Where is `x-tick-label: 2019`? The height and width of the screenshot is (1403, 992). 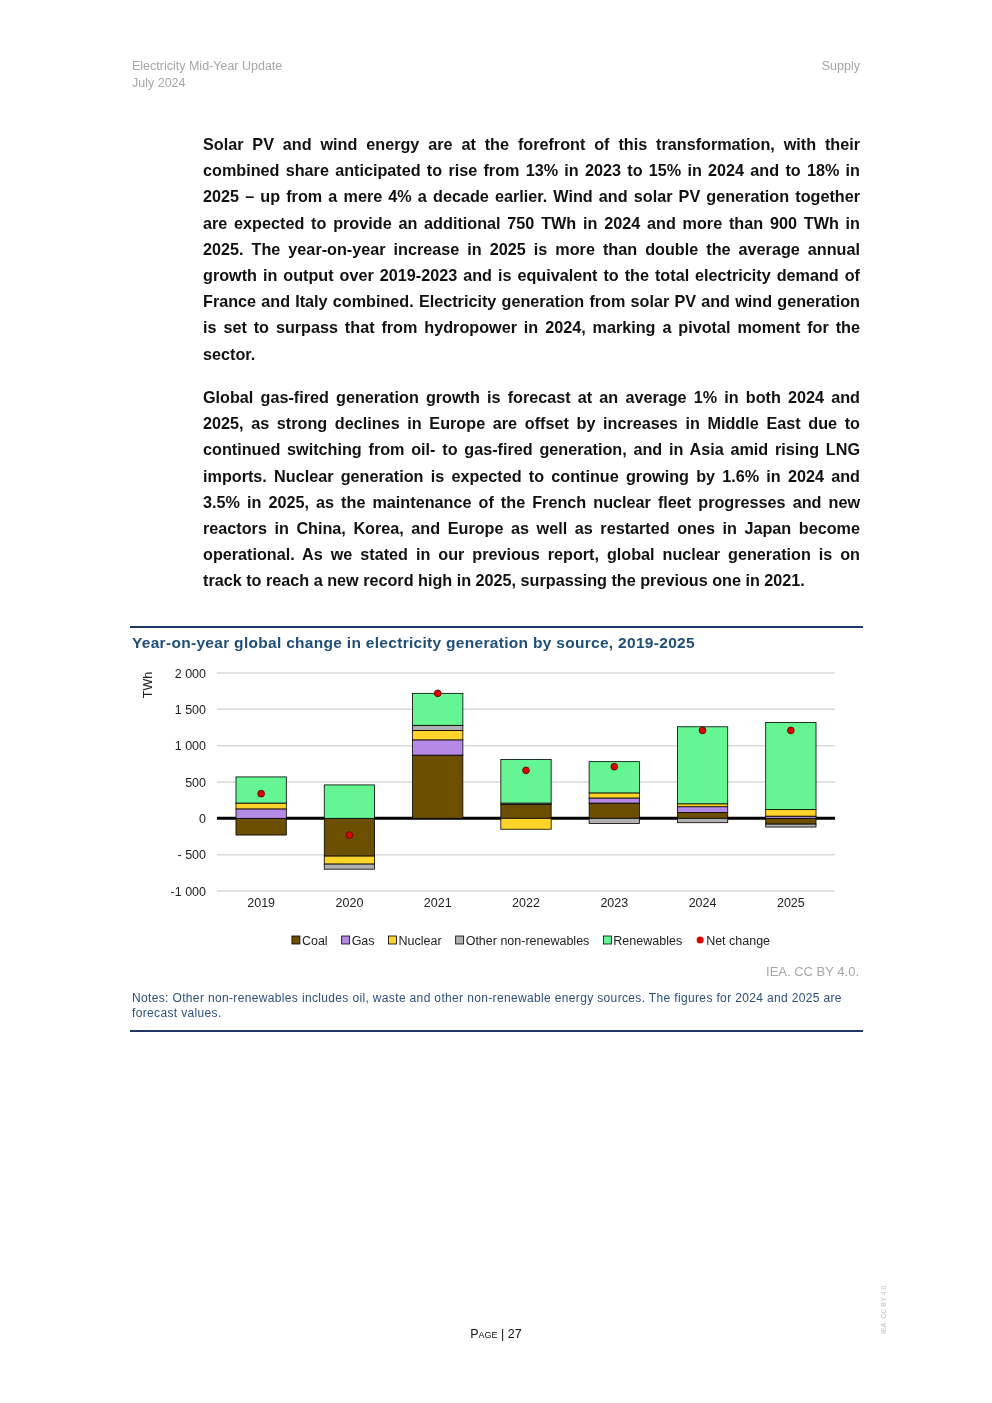 x-tick-label: 2019 is located at coordinates (261, 902).